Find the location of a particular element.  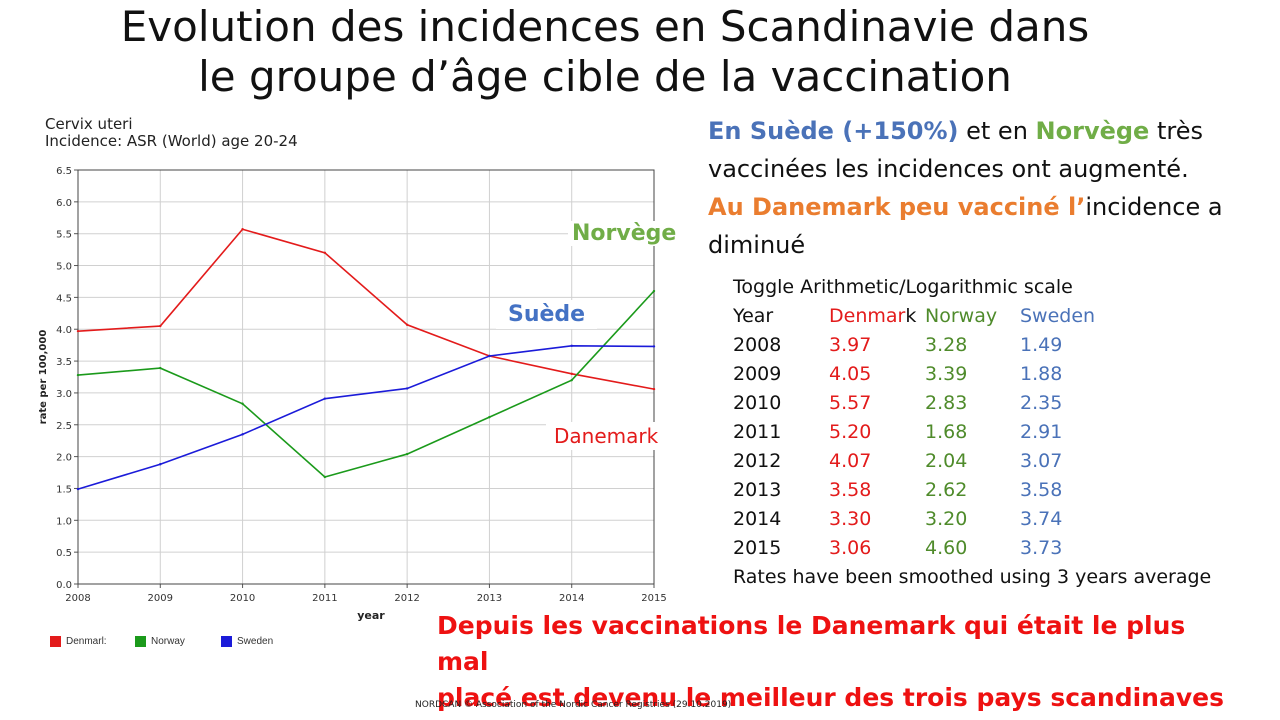

cell-denmark: 3.30 is located at coordinates (850, 519).